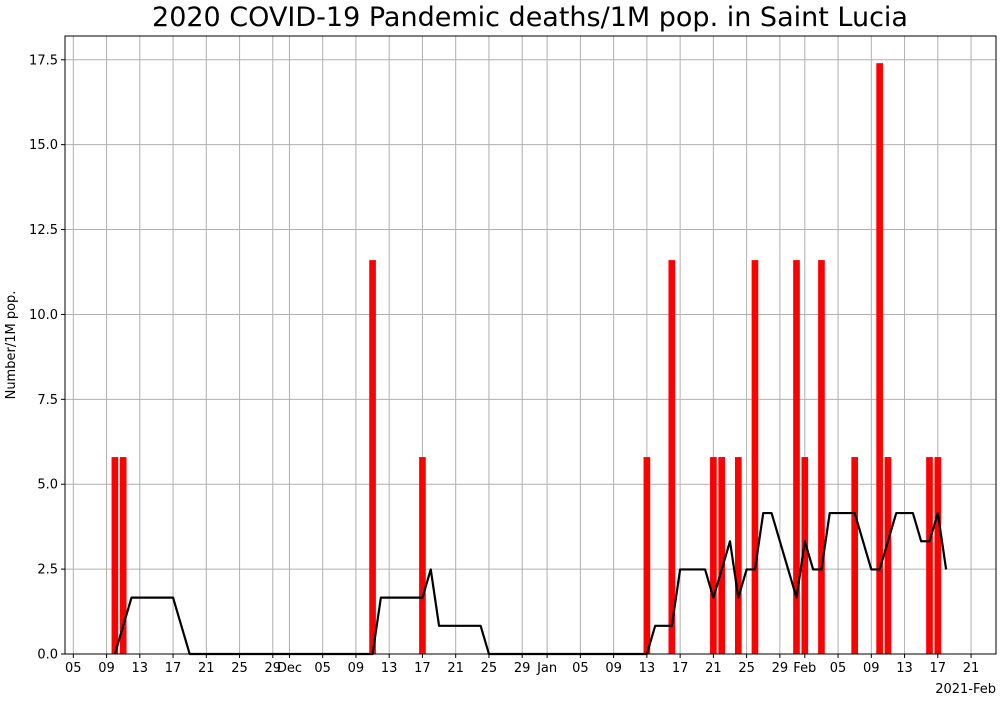  What do you see at coordinates (47, 485) in the screenshot?
I see `y-tick-label: 5.0` at bounding box center [47, 485].